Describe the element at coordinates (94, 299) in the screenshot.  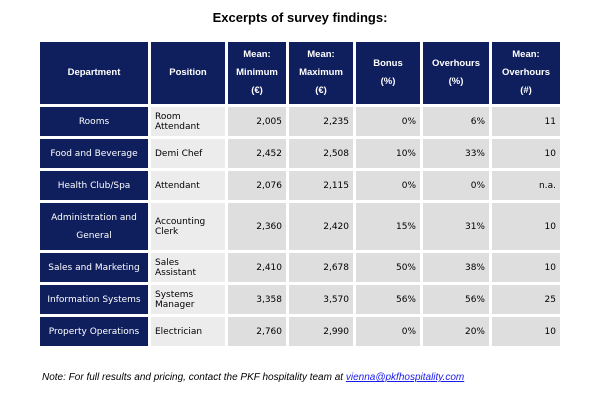
I see `department-cell: Information Systems` at that location.